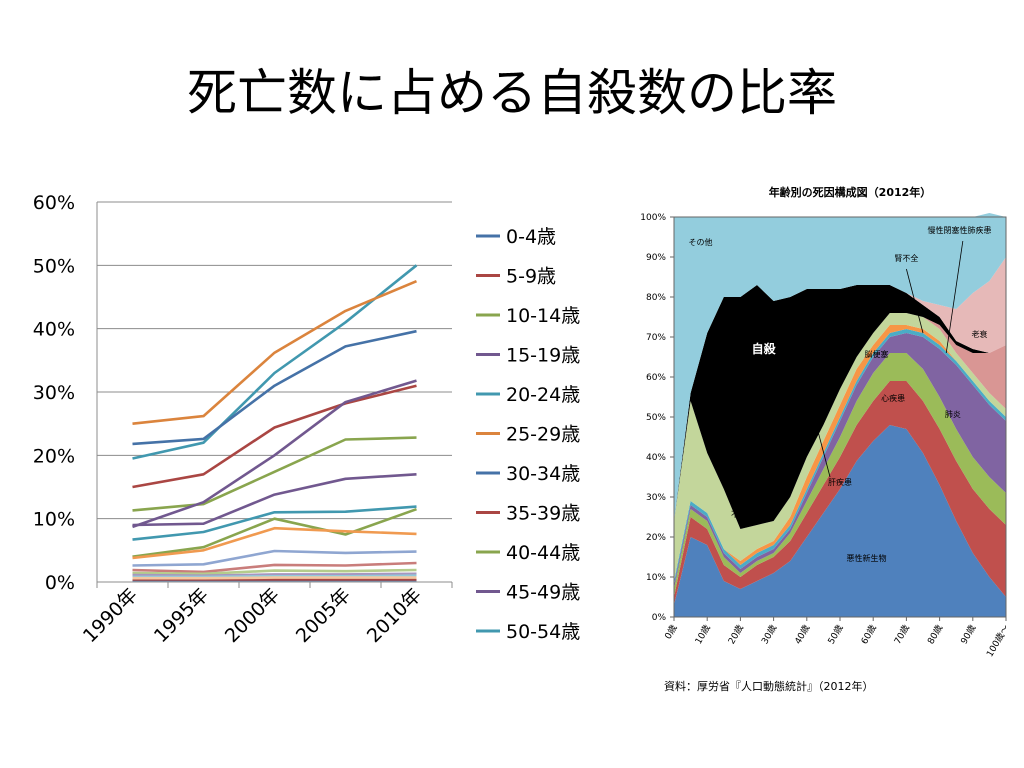 Image resolution: width=1024 pixels, height=768 pixels. Describe the element at coordinates (543, 474) in the screenshot. I see `legend-label: 30-34歳` at that location.